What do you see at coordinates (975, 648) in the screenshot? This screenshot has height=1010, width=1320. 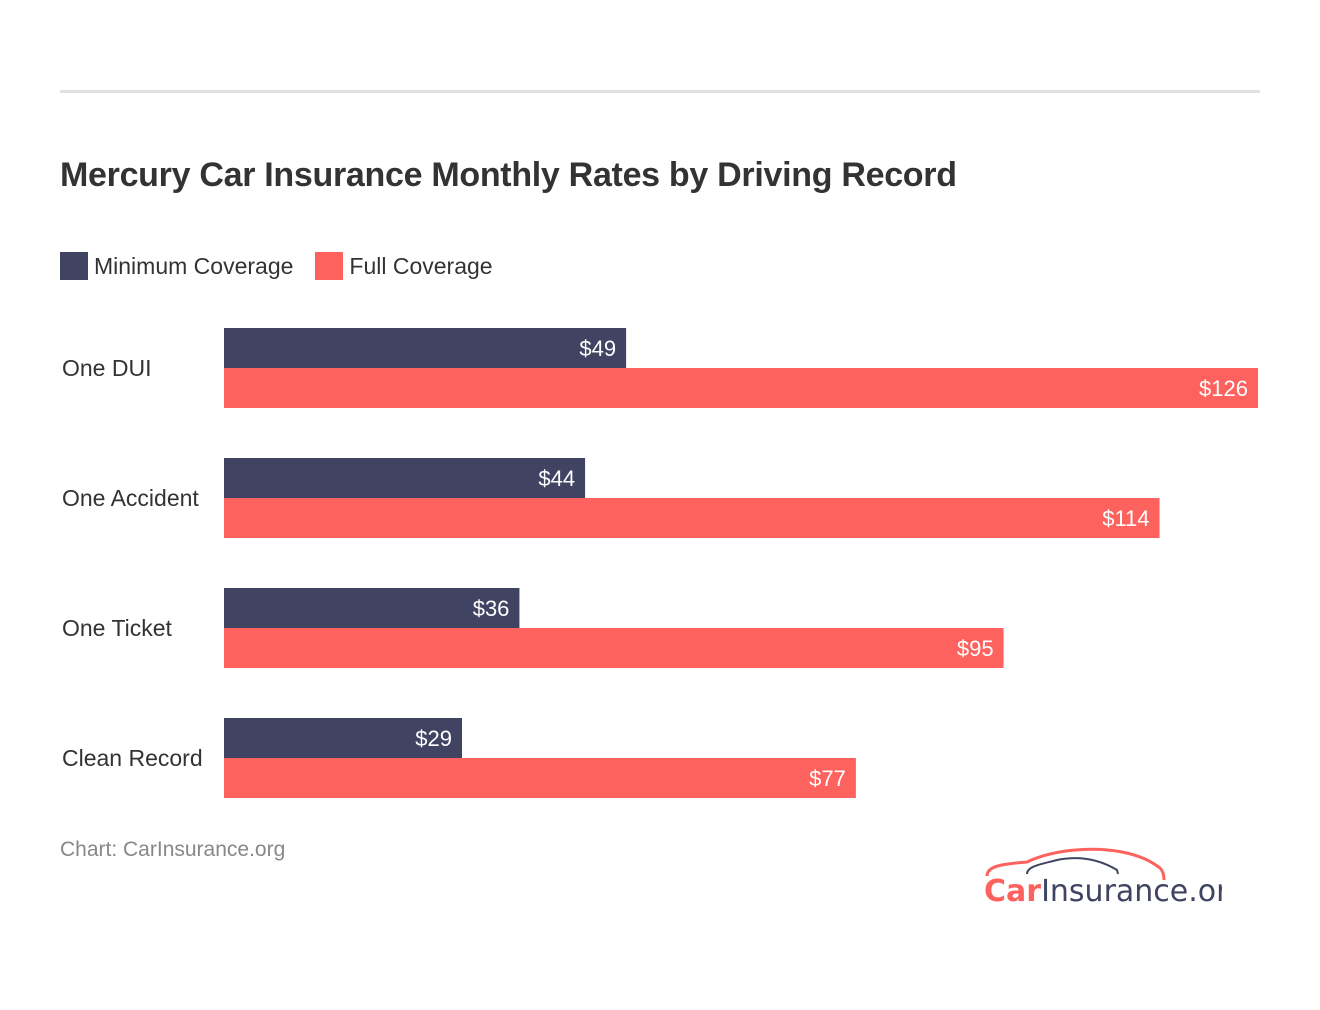 I see `data-label: $95` at bounding box center [975, 648].